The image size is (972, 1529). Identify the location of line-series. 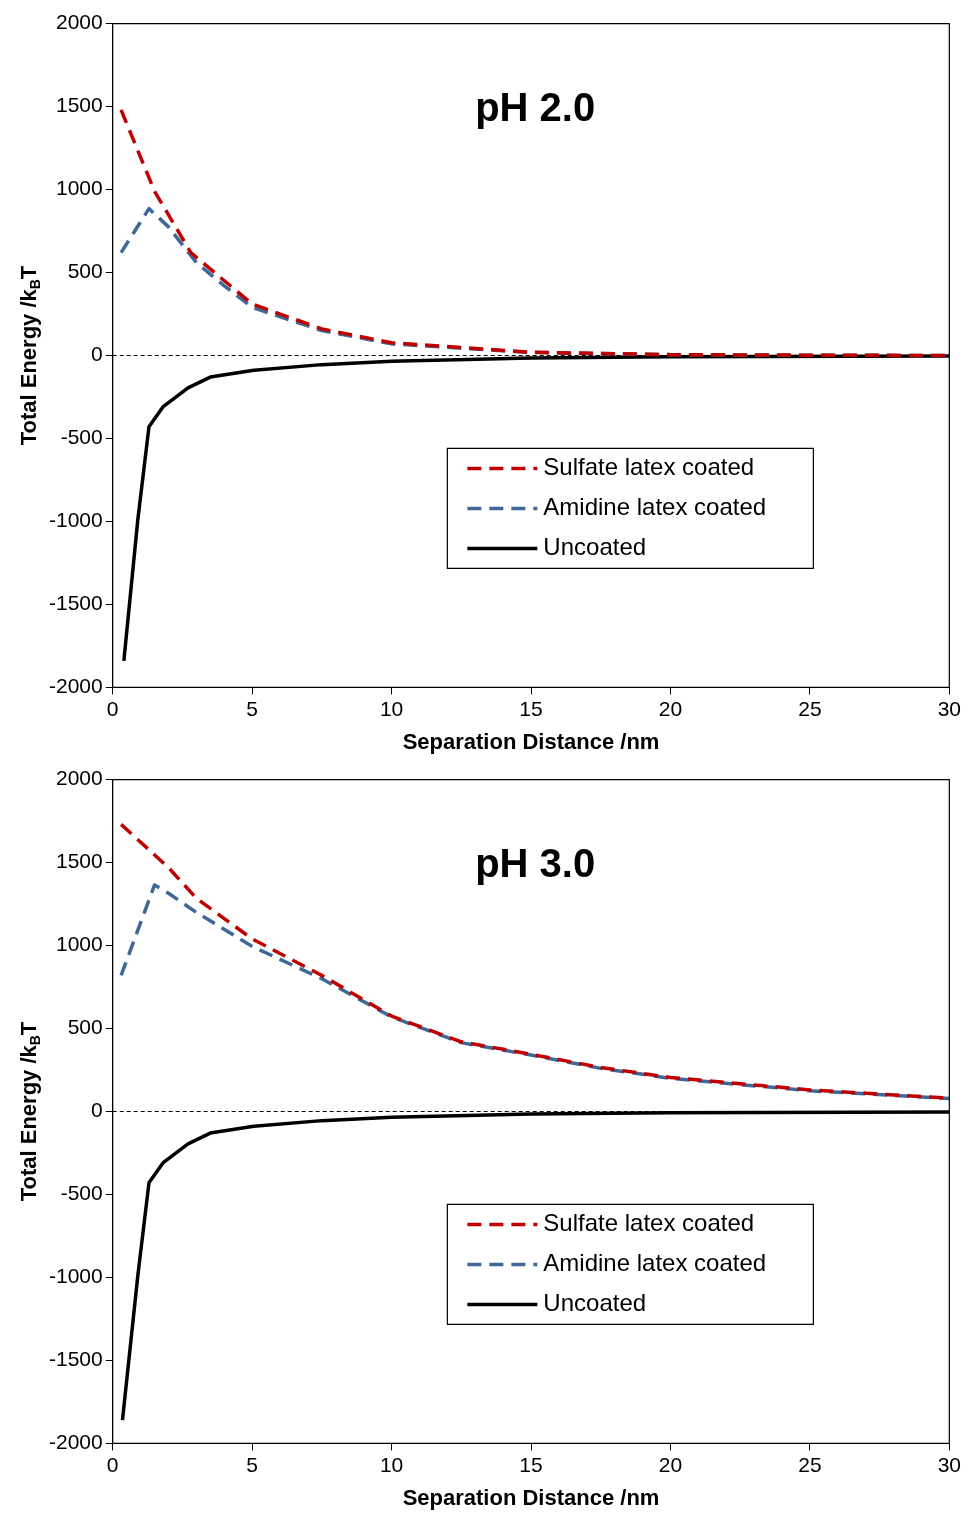
(534, 992).